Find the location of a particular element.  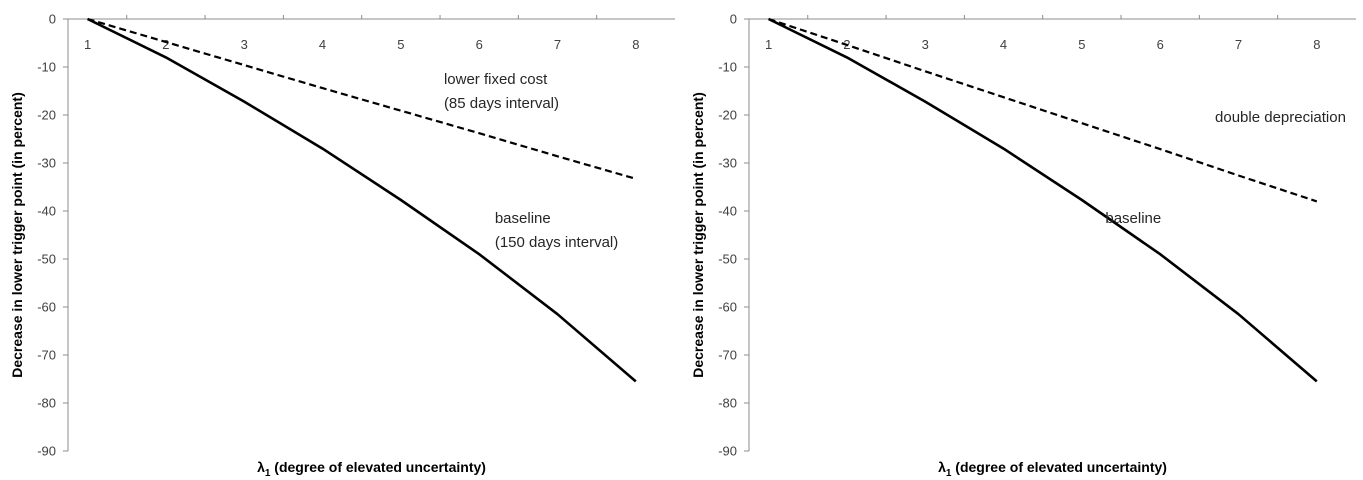

curve-annotation-line: double depreciation is located at coordinates (1280, 117).